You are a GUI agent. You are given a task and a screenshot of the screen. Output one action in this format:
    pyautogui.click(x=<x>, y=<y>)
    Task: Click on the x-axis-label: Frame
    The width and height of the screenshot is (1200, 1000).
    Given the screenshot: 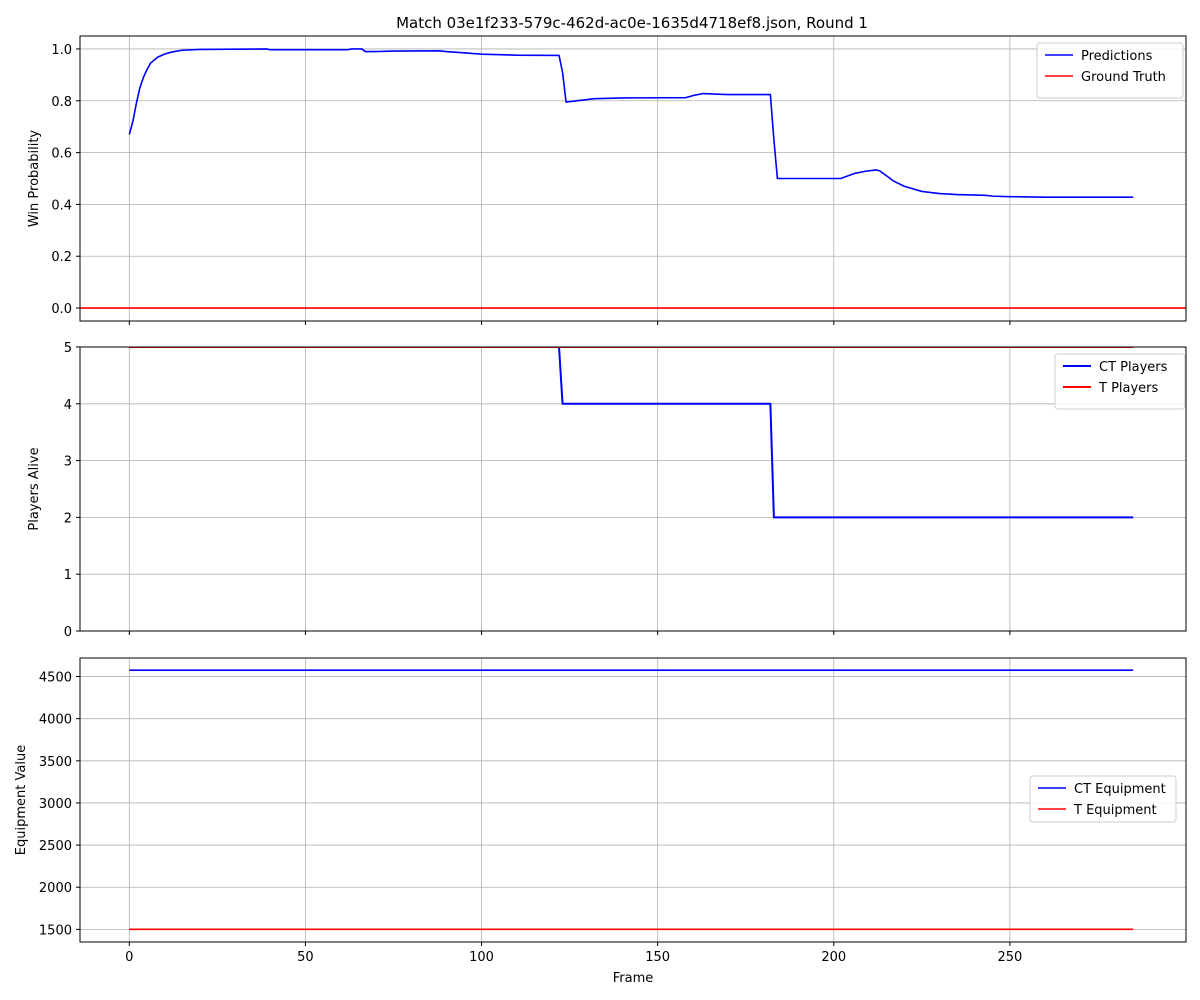 What is the action you would take?
    pyautogui.click(x=633, y=978)
    